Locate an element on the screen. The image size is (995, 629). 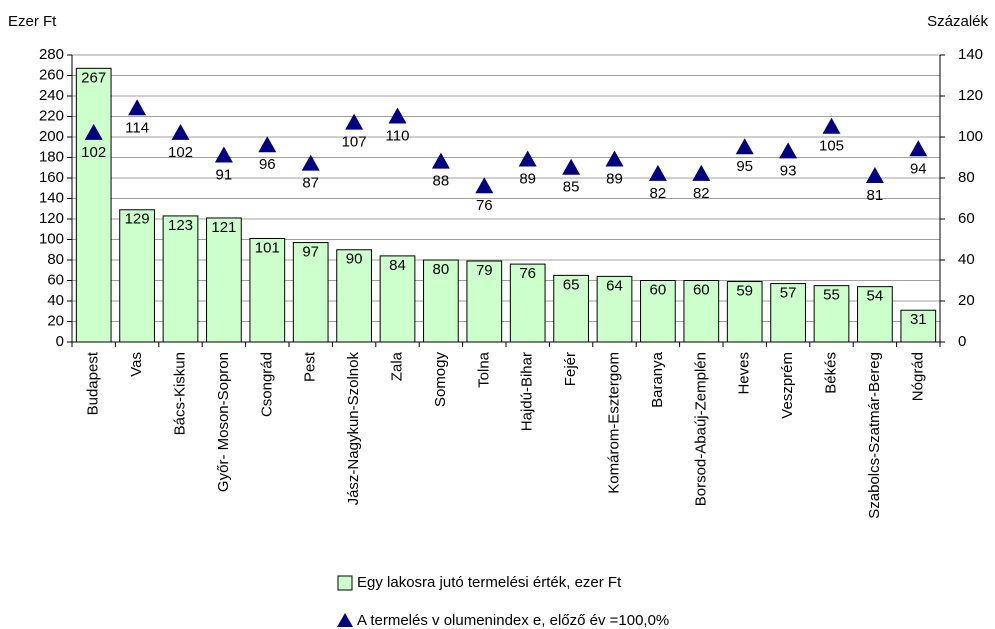
bar-value-label: 64 is located at coordinates (614, 285).